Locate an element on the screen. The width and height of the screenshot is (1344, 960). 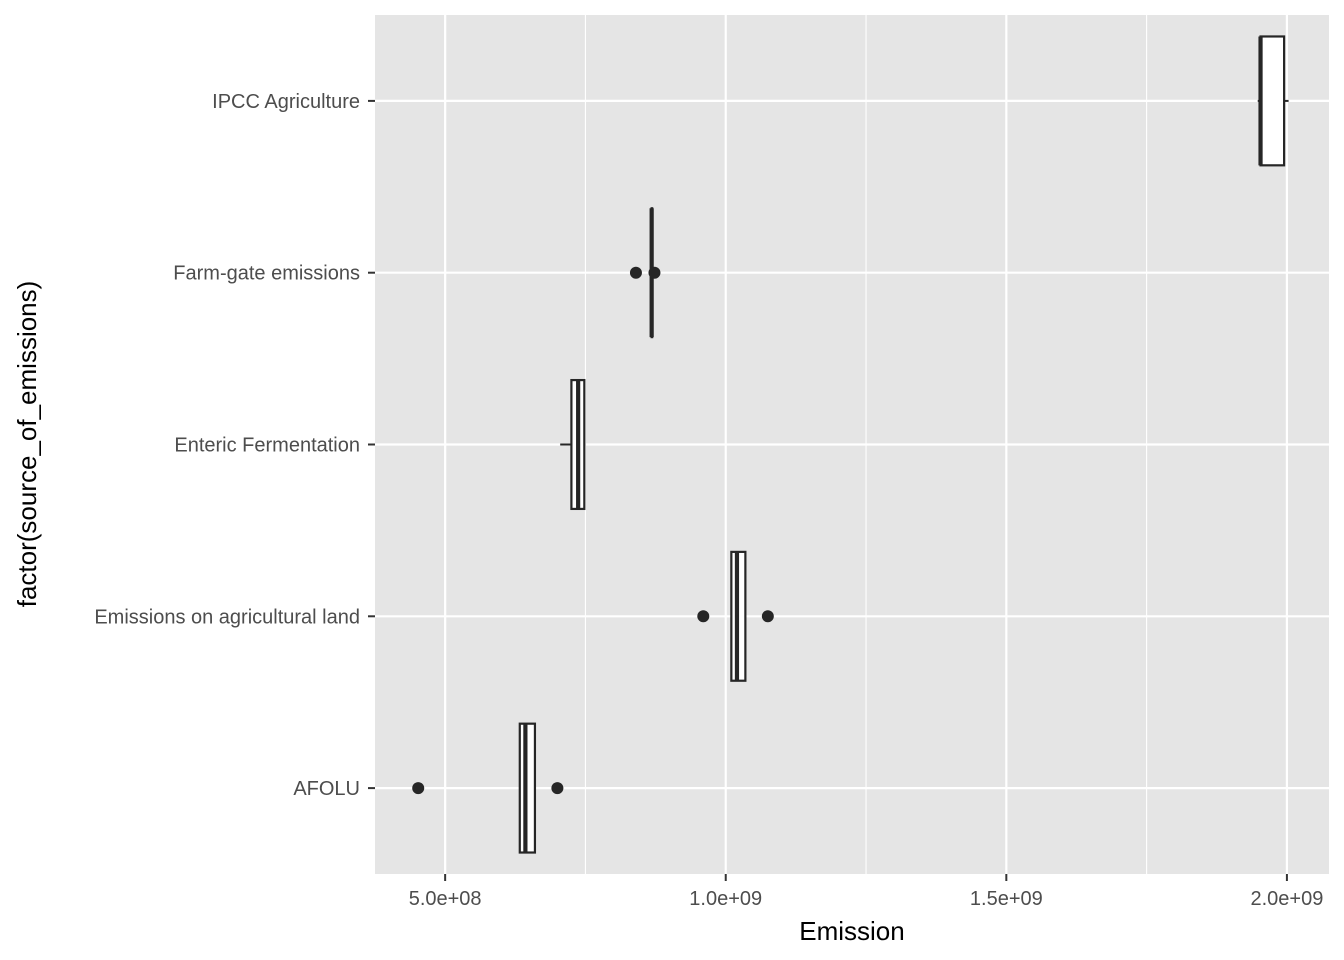
x-axis-title: Emission is located at coordinates (851, 931).